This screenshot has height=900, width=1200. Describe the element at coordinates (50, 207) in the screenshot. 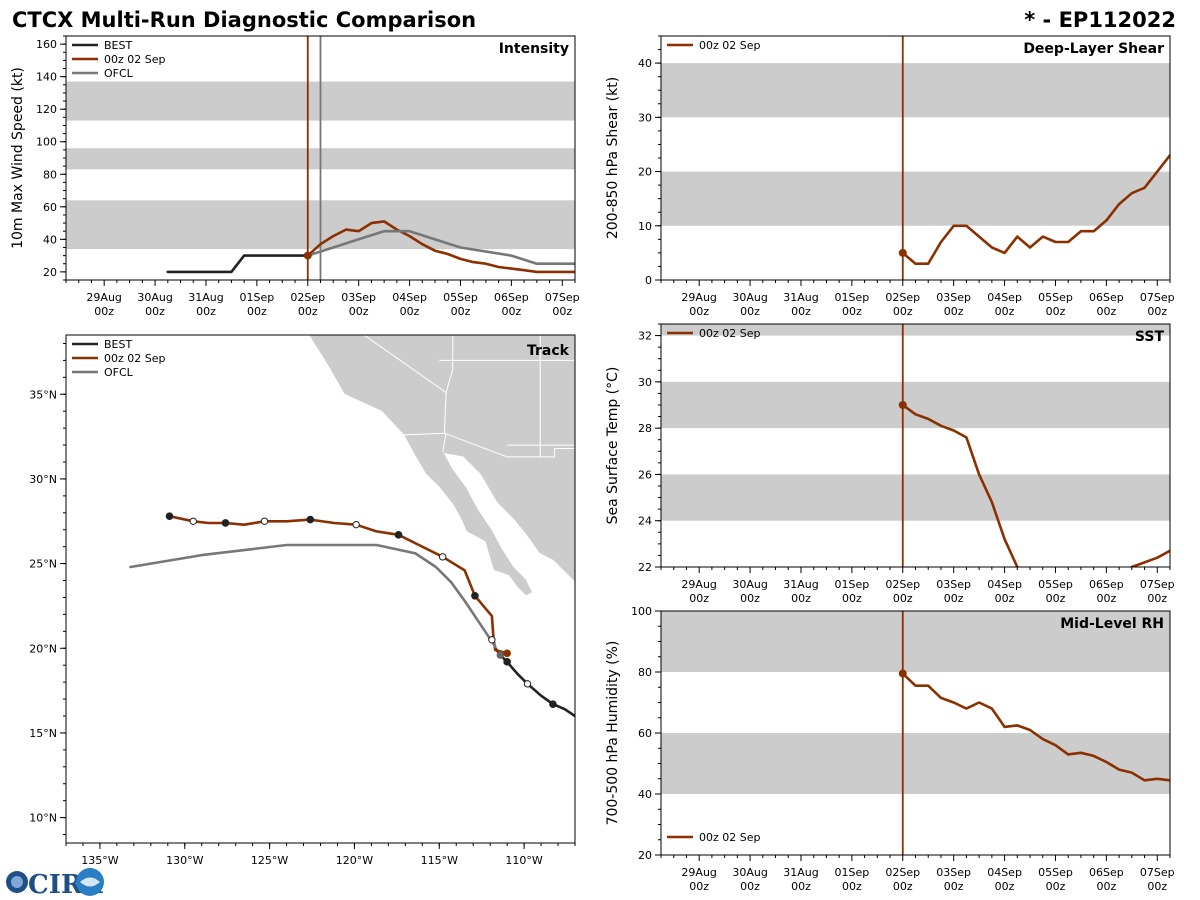

I see `y-tick-label: 60` at that location.